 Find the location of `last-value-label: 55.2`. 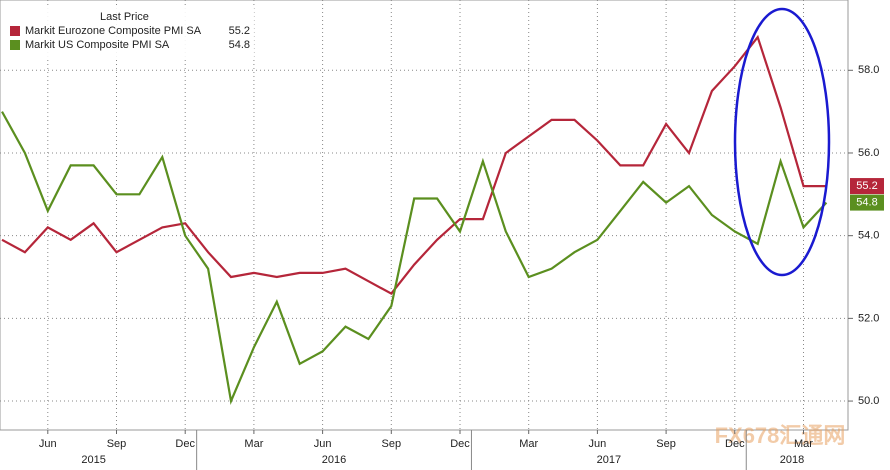

last-value-label: 55.2 is located at coordinates (866, 186).